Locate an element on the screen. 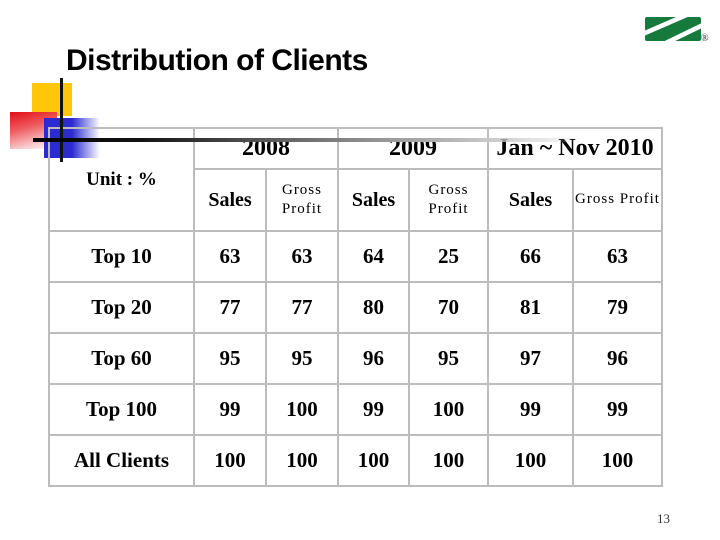  table-cell: 81 is located at coordinates (530, 307).